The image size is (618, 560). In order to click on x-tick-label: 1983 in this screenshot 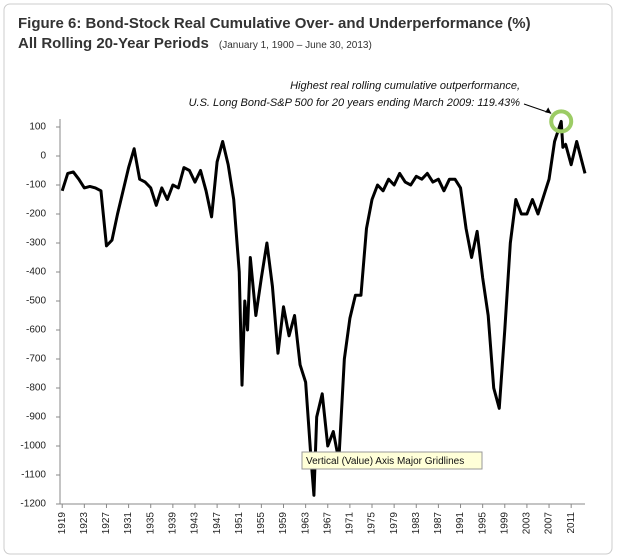, I will do `click(416, 523)`.